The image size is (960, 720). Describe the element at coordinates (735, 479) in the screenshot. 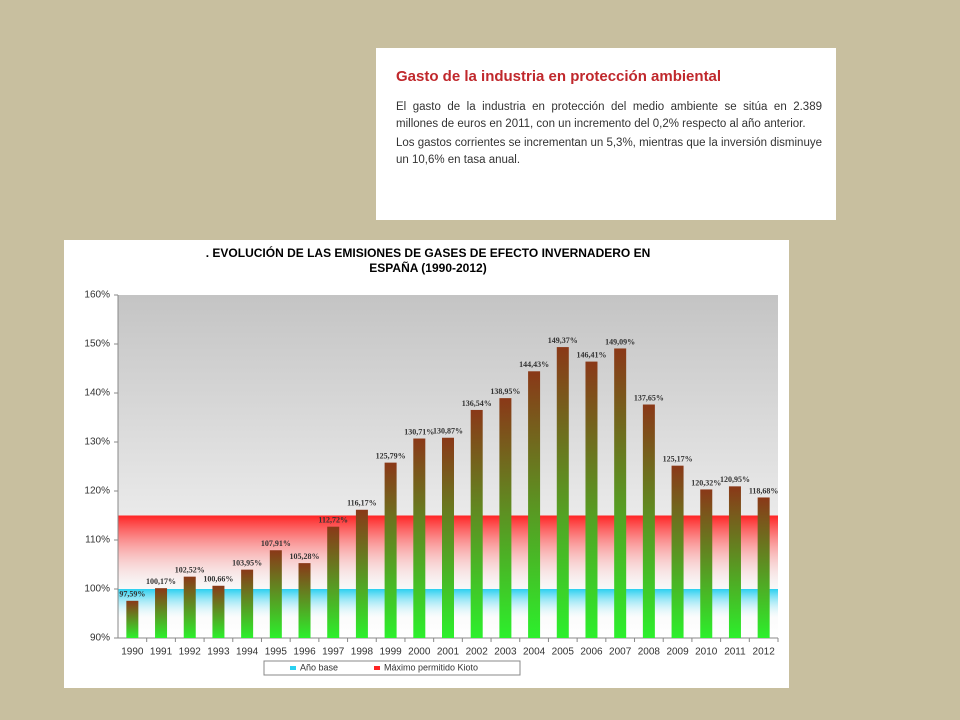

I see `value-label: 120,95%` at that location.